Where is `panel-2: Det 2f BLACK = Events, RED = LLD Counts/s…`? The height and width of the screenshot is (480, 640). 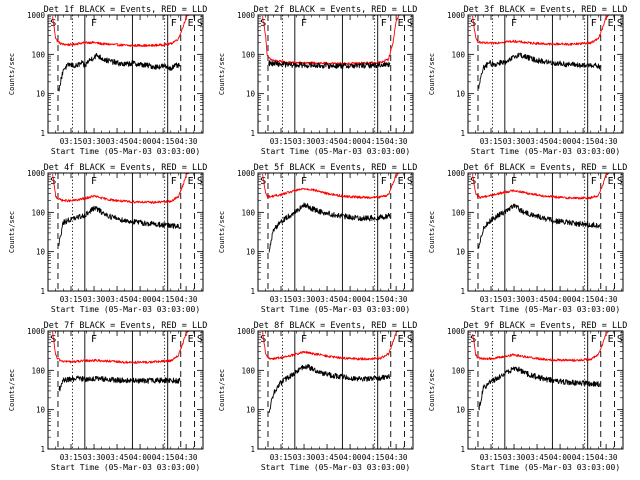
panel-2: Det 2f BLACK = Events, RED = LLD Counts/s… is located at coordinates (317, 80).